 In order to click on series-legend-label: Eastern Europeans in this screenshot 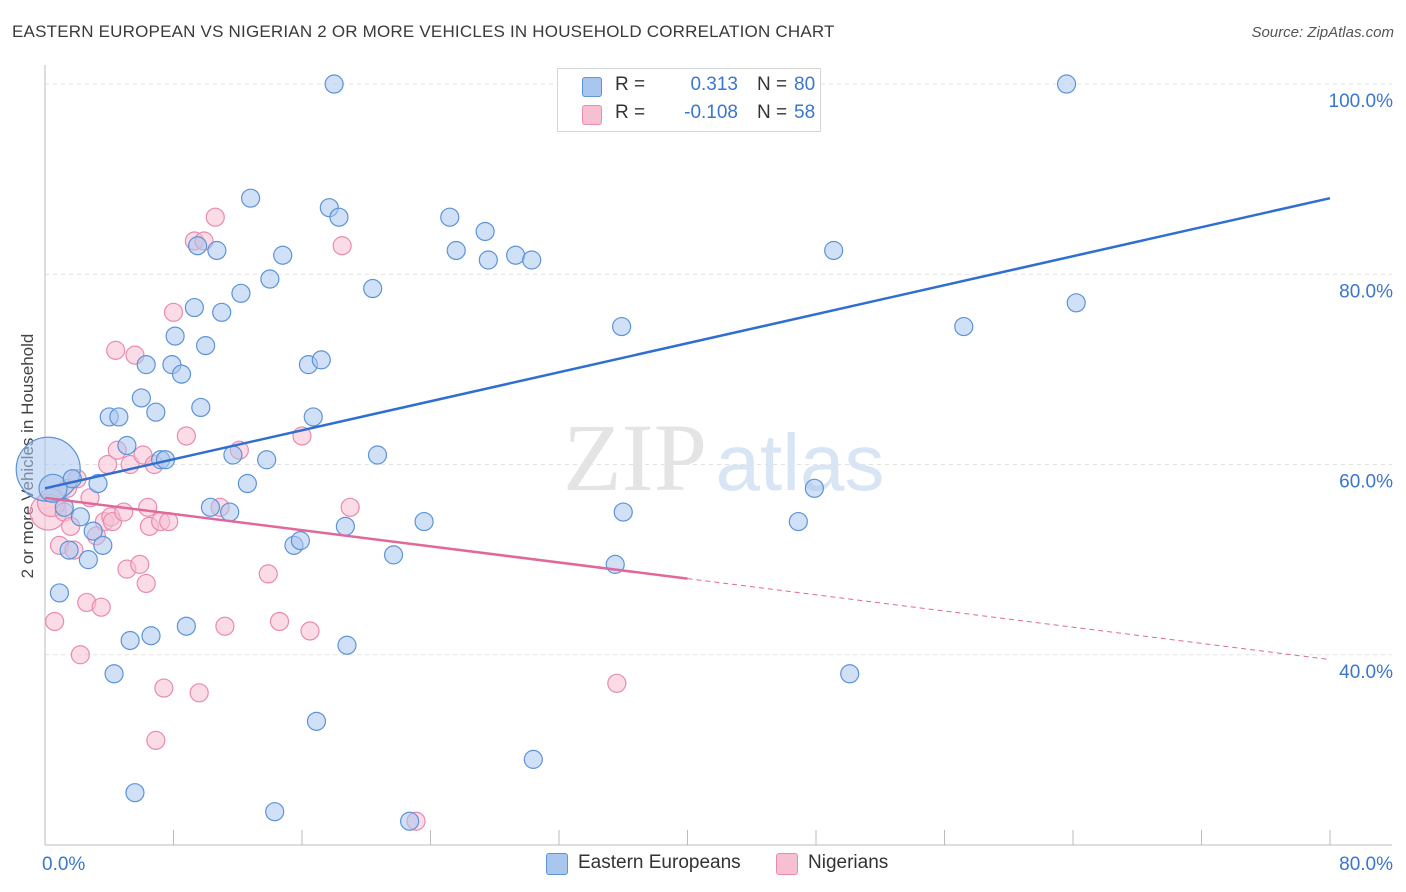, I will do `click(659, 862)`.